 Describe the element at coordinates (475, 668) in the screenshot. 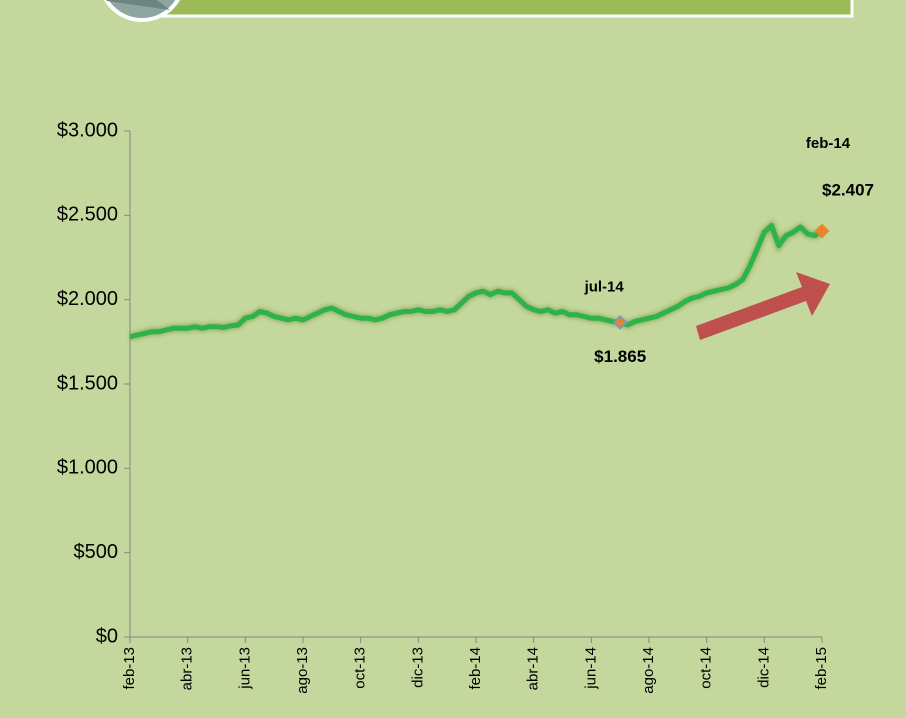

I see `x-tick-label: feb-14` at that location.